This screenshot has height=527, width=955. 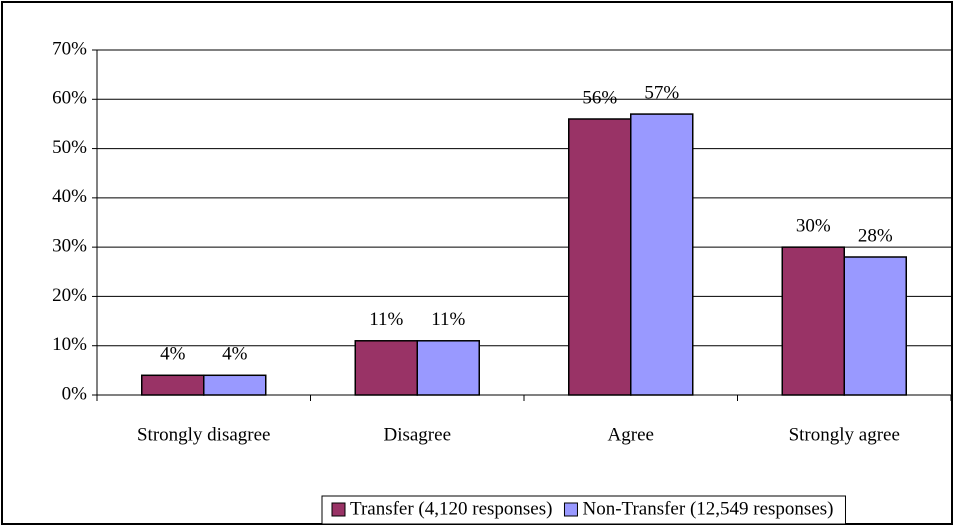 What do you see at coordinates (631, 434) in the screenshot?
I see `x-tick-label: Agree` at bounding box center [631, 434].